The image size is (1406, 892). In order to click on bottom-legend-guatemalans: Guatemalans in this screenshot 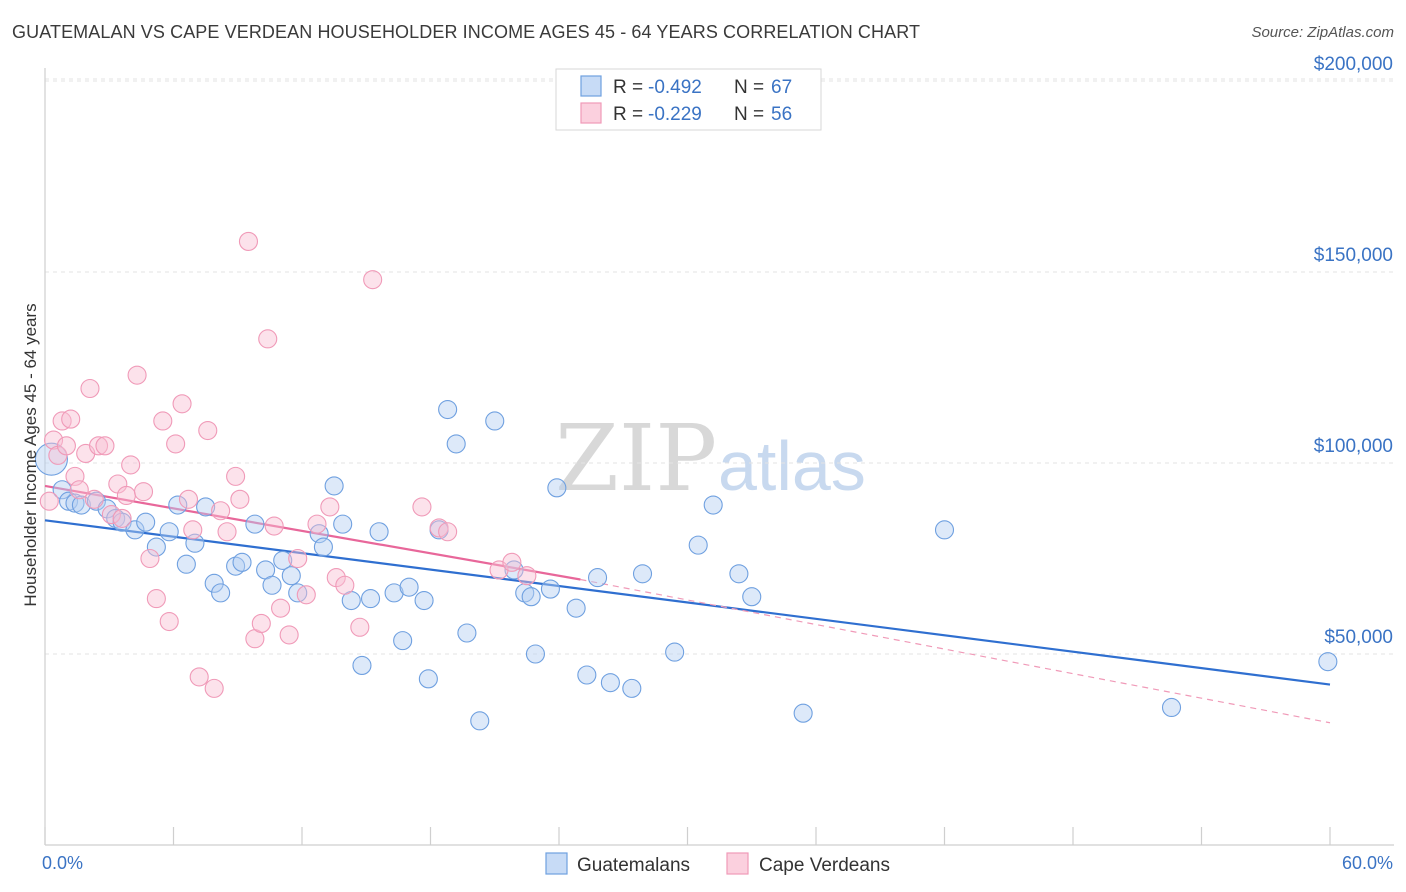, I will do `click(633, 865)`.